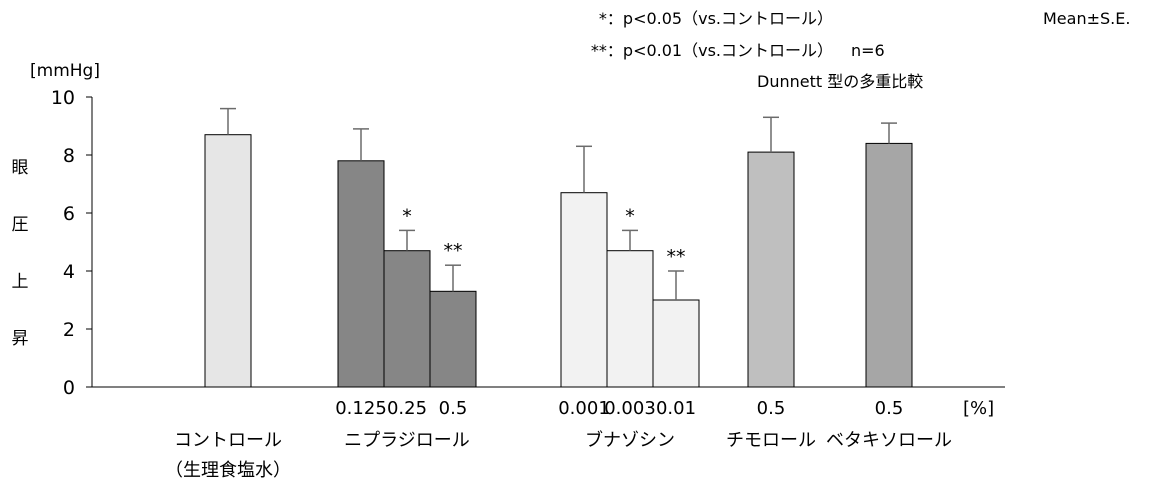 The height and width of the screenshot is (483, 1167). I want to click on concentration-label: 0.25, so click(407, 408).